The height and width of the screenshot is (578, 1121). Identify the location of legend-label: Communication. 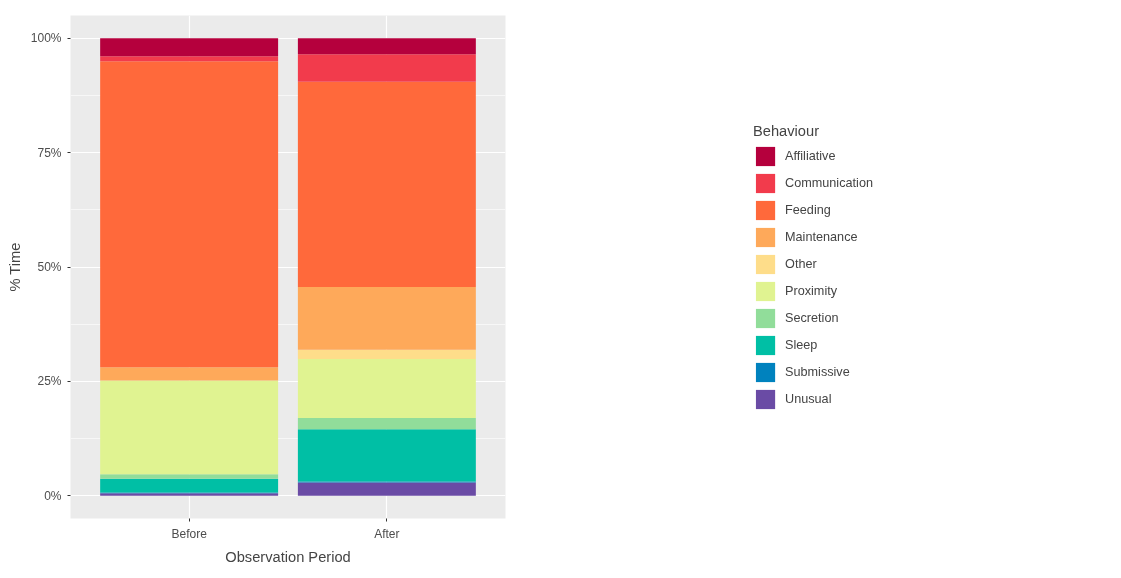
(829, 182).